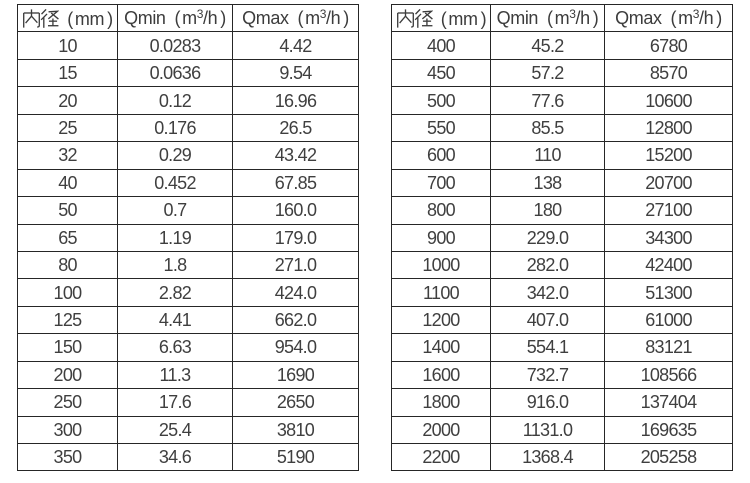 This screenshot has height=483, width=750. I want to click on table-cell: 77.6, so click(547, 100).